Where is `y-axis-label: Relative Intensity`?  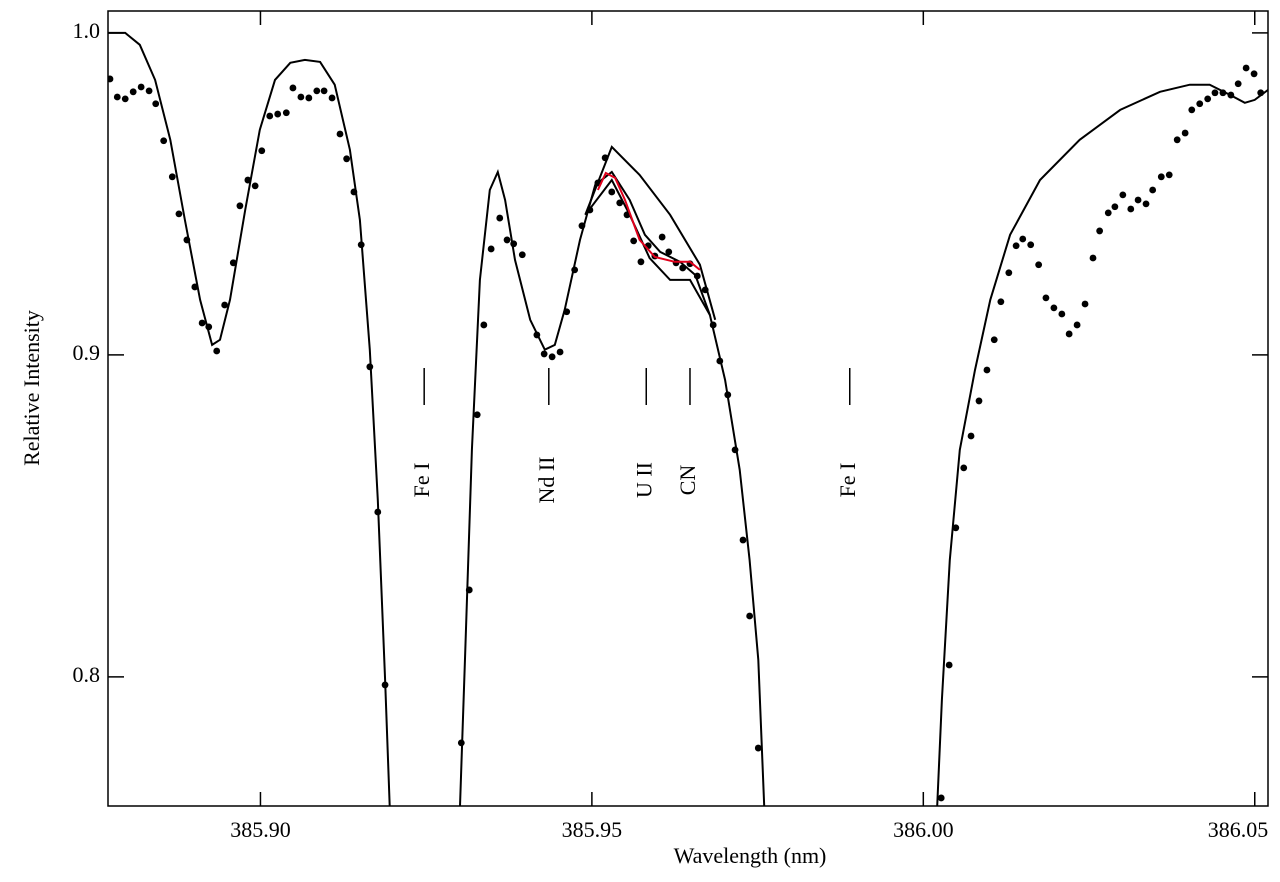
y-axis-label: Relative Intensity is located at coordinates (31, 388).